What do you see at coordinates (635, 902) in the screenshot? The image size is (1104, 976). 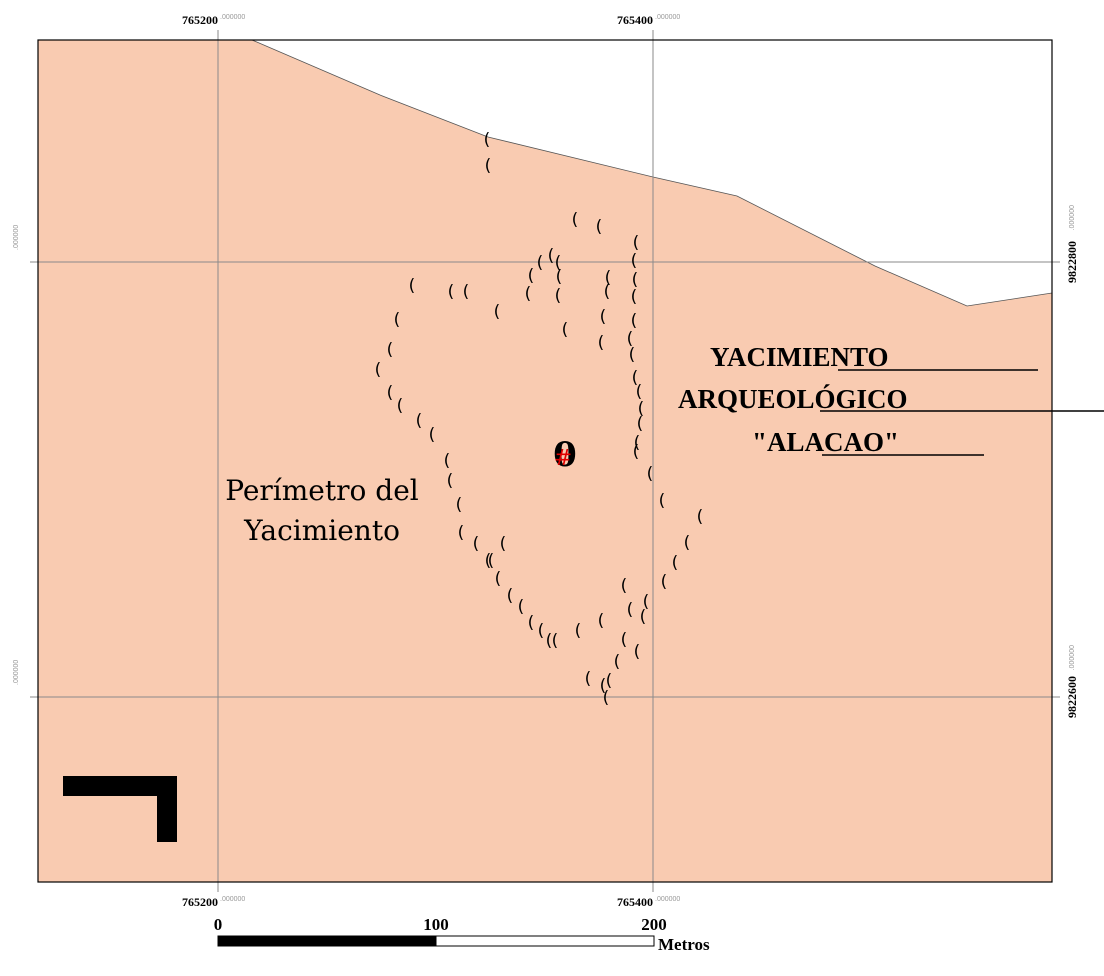 I see `coord-bottom-2: 765400` at bounding box center [635, 902].